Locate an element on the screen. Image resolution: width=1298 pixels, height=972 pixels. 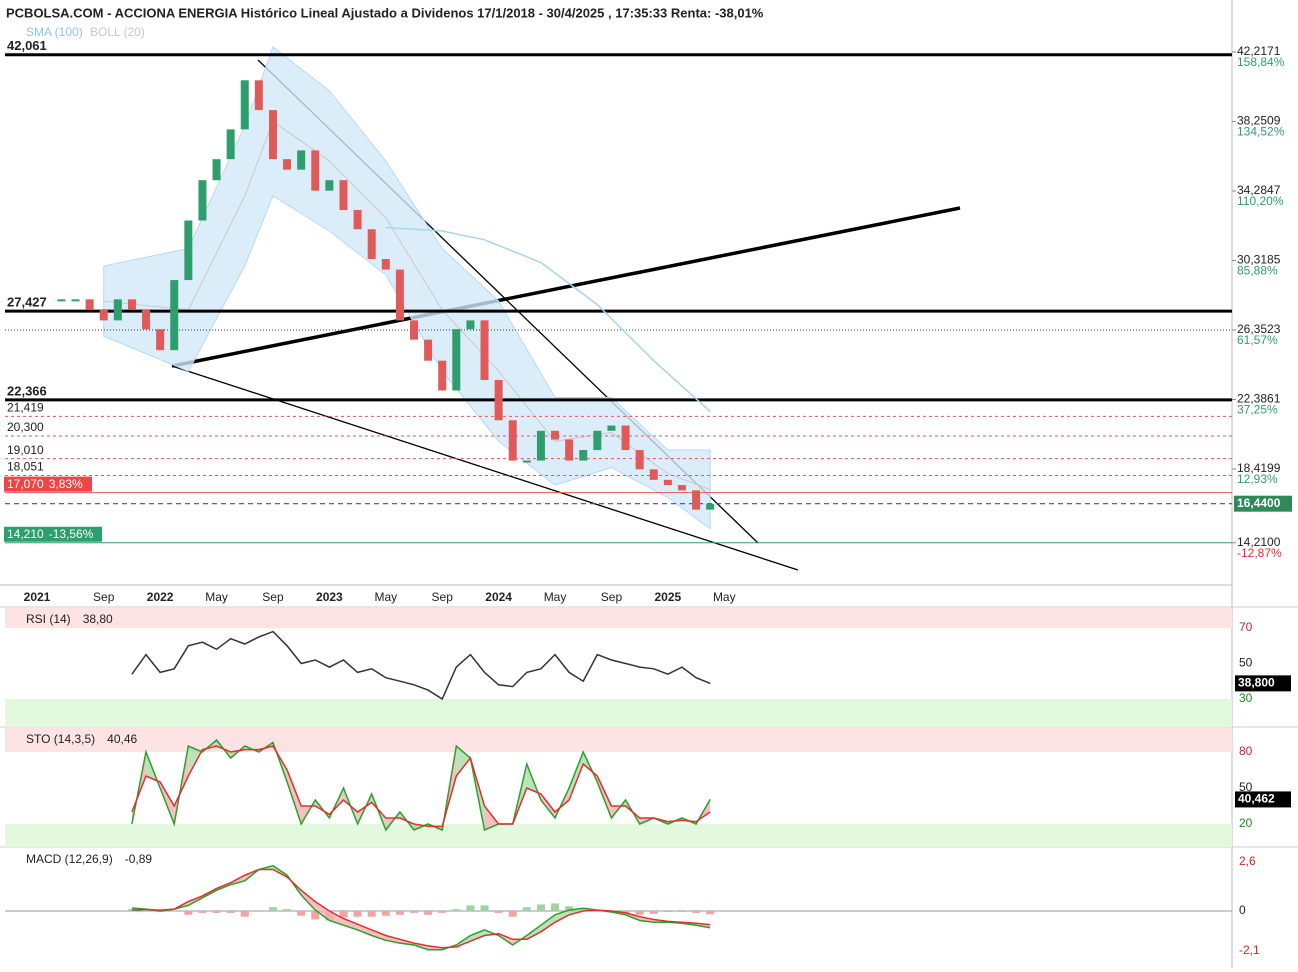
y-tick-label: 80 is located at coordinates (1246, 751).